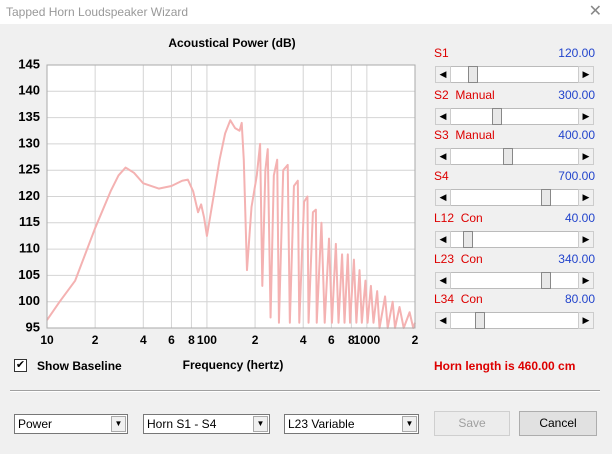 The height and width of the screenshot is (454, 612). What do you see at coordinates (29, 248) in the screenshot?
I see `y-tick-label: 110` at bounding box center [29, 248].